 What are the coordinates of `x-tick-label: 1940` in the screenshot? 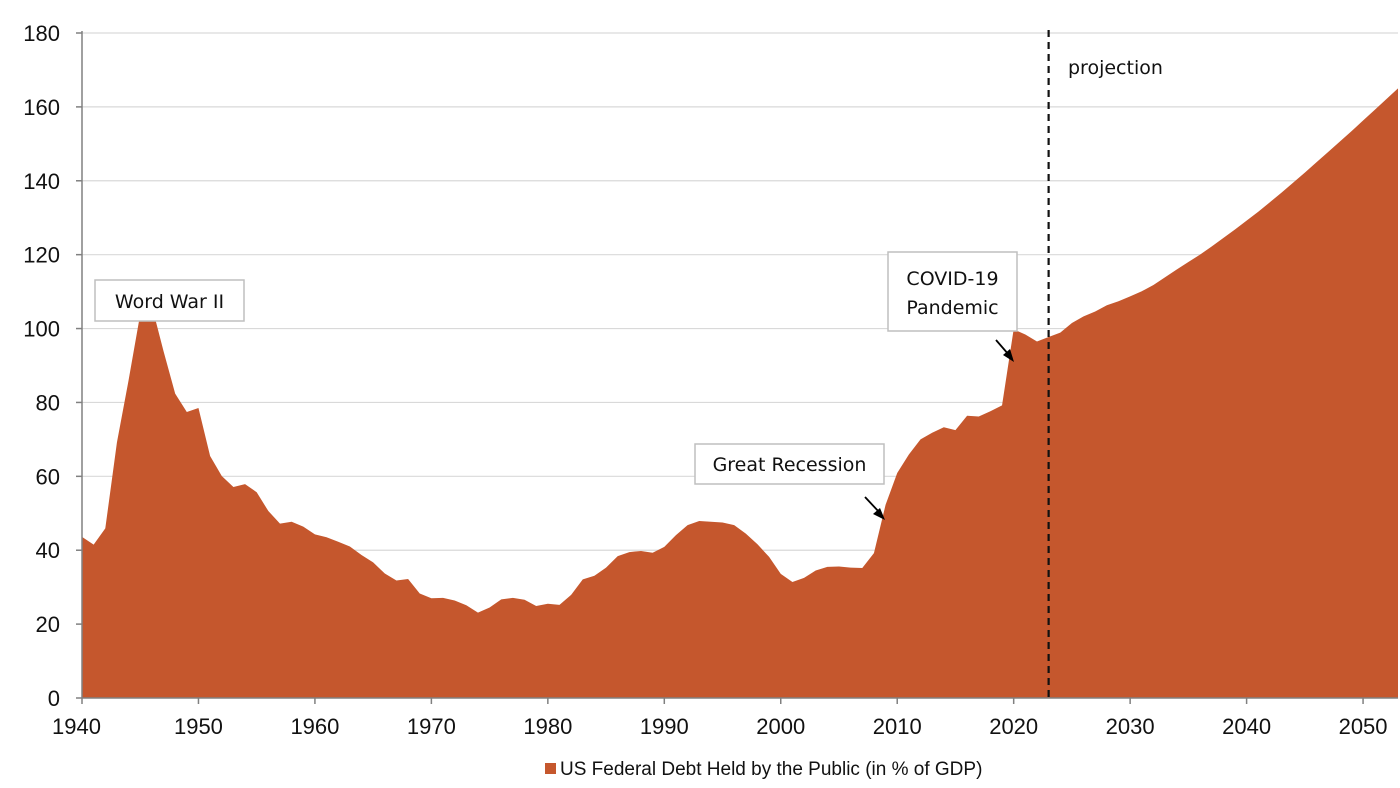 It's located at (76, 726).